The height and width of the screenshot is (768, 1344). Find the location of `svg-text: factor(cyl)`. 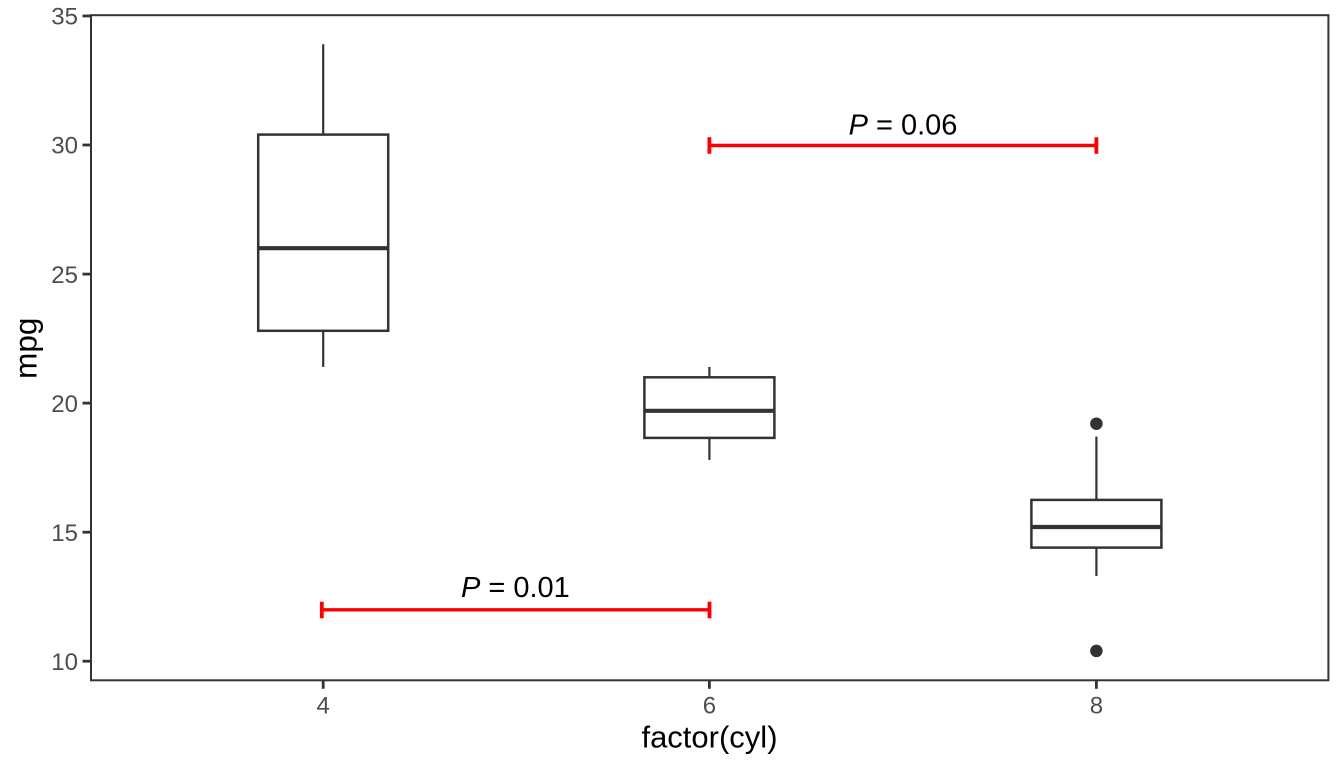

svg-text: factor(cyl) is located at coordinates (709, 737).